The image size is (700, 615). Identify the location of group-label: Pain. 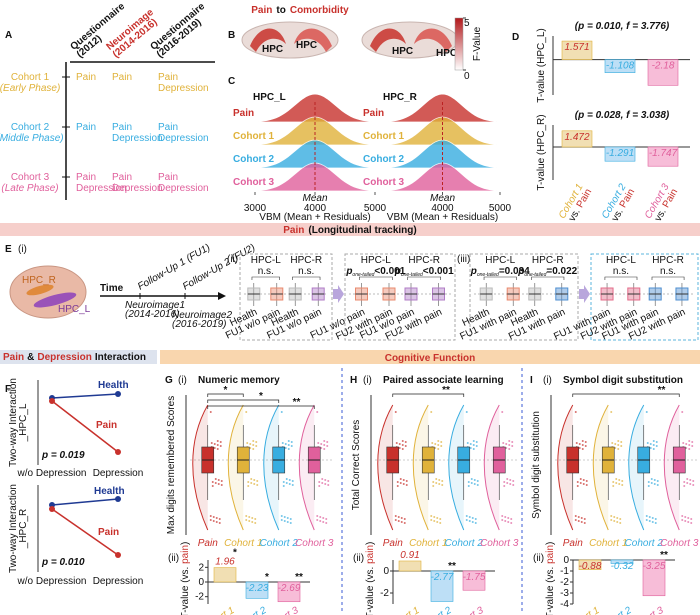
(393, 543).